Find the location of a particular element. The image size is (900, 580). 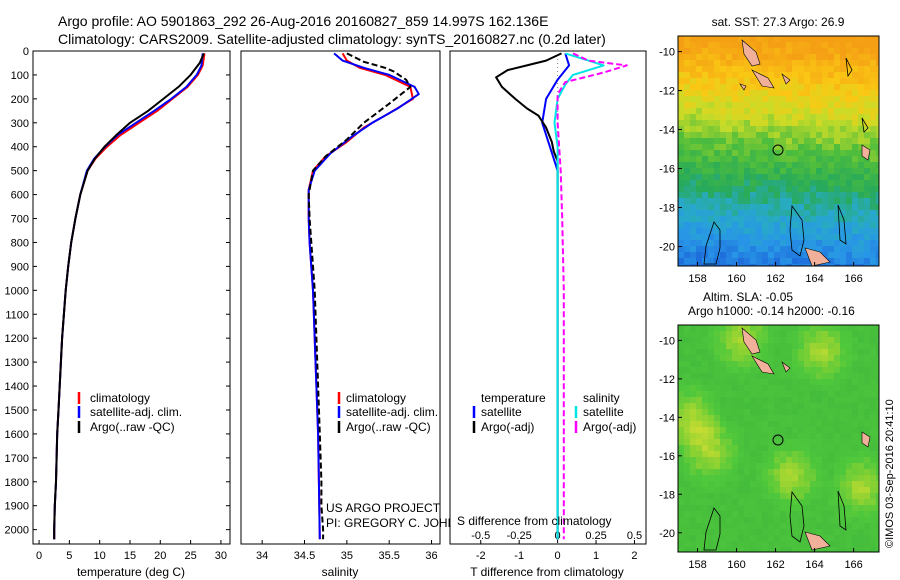

argo-position-marker is located at coordinates (778, 150).